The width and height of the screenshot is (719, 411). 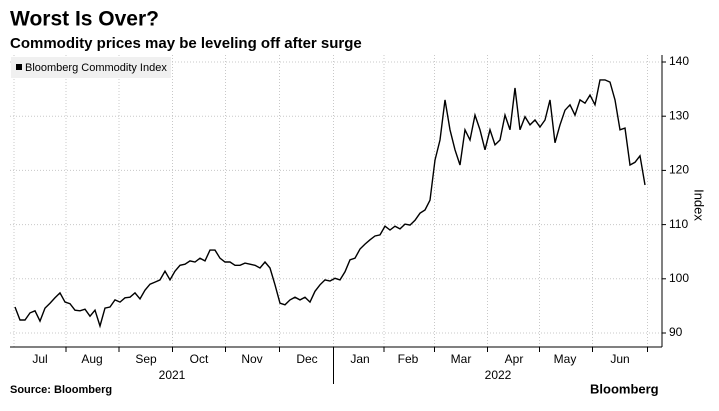 I want to click on x-tick-label: Sep, so click(x=146, y=359).